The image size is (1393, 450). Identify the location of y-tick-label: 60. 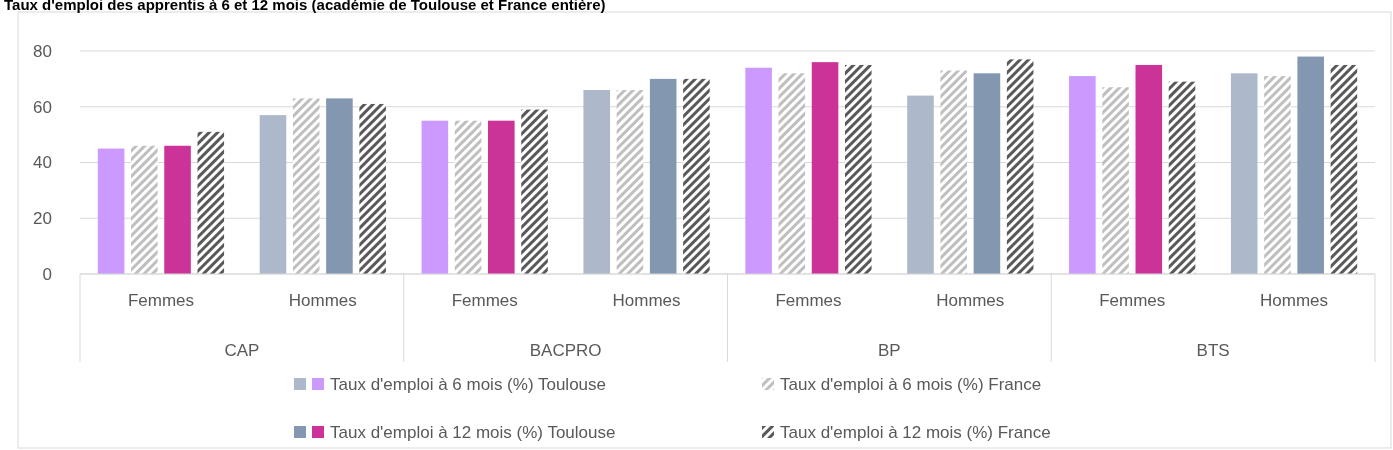
(42, 107).